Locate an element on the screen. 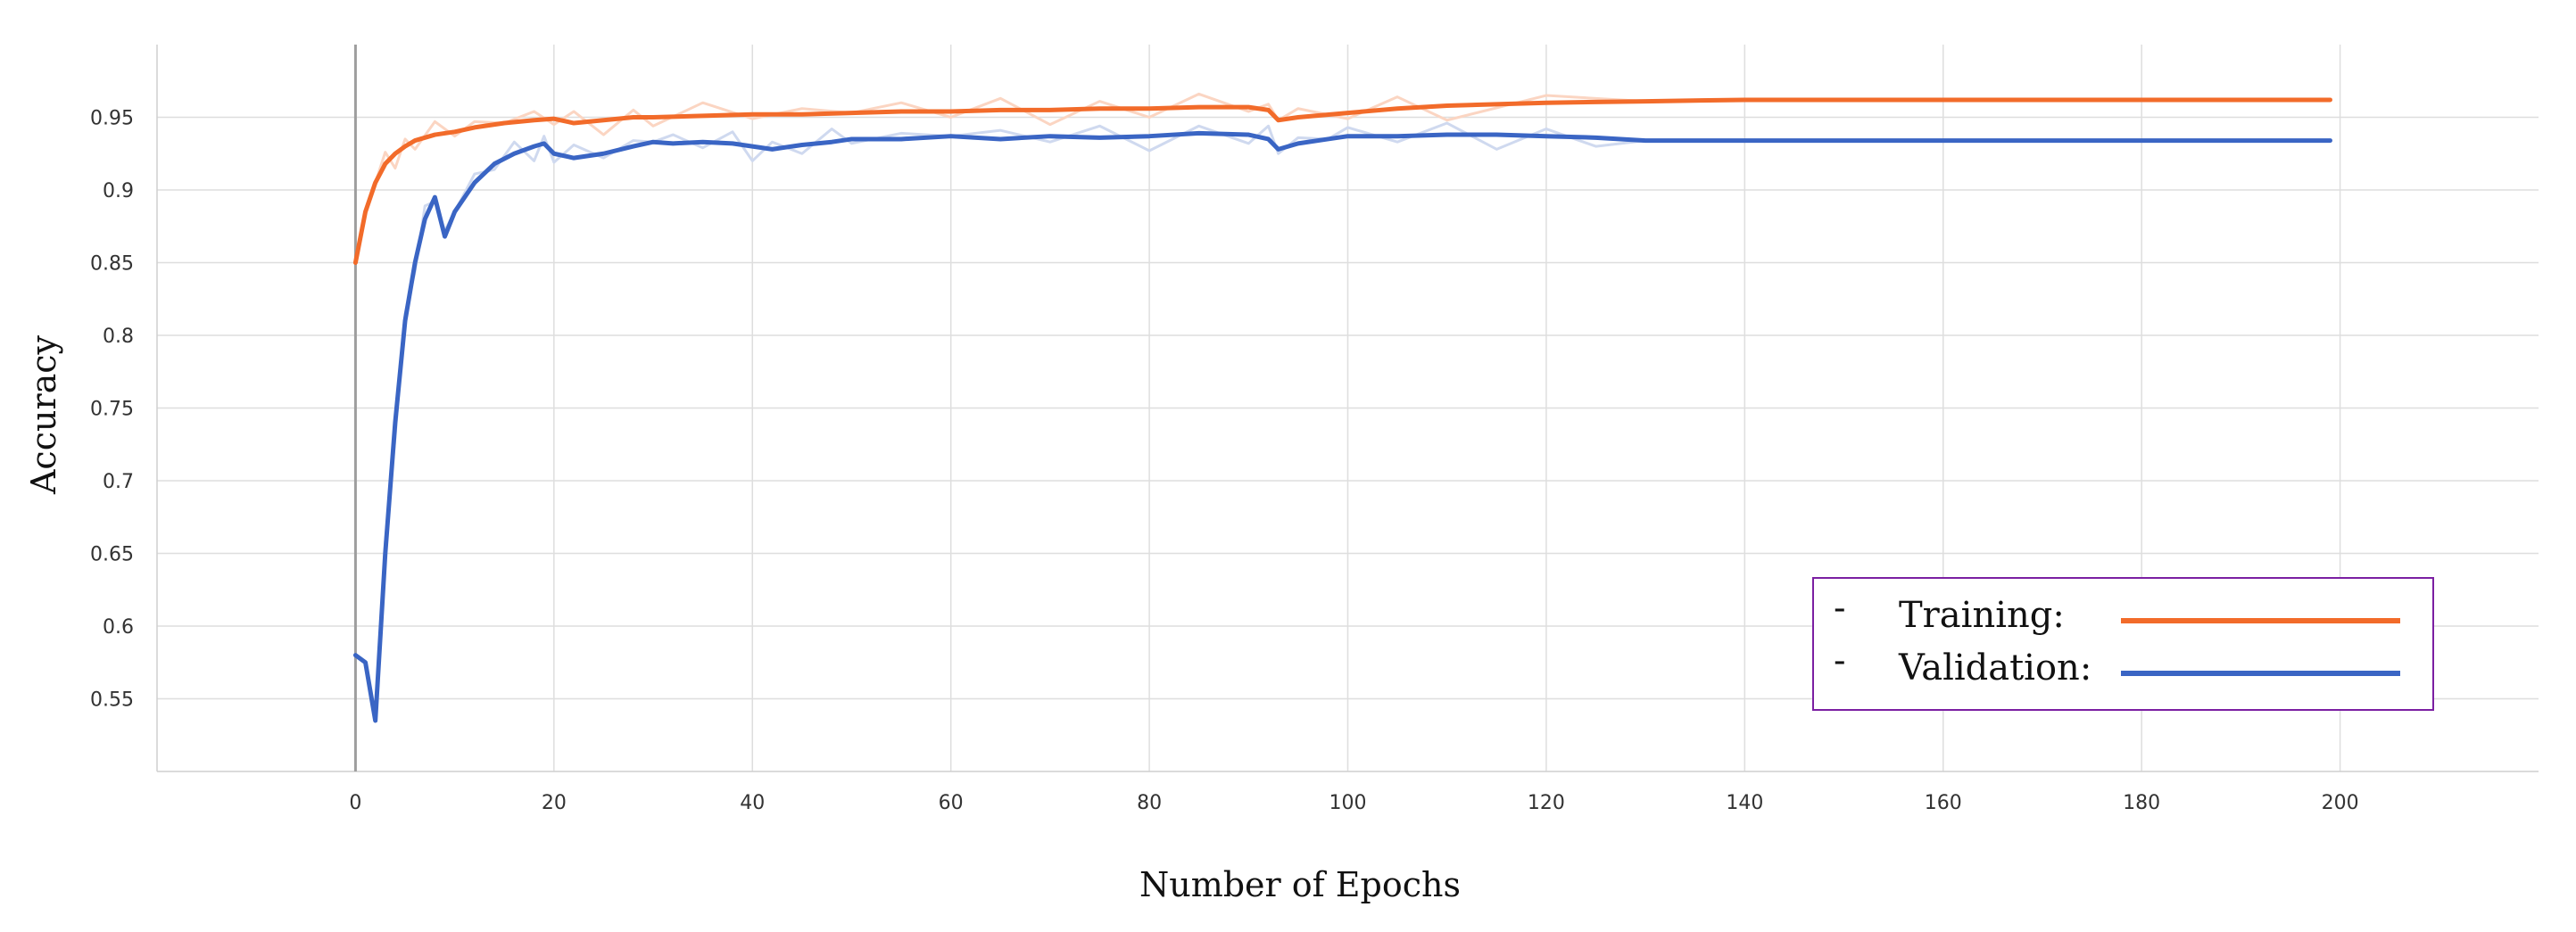  y-axis-title: Accuracy is located at coordinates (43, 414).